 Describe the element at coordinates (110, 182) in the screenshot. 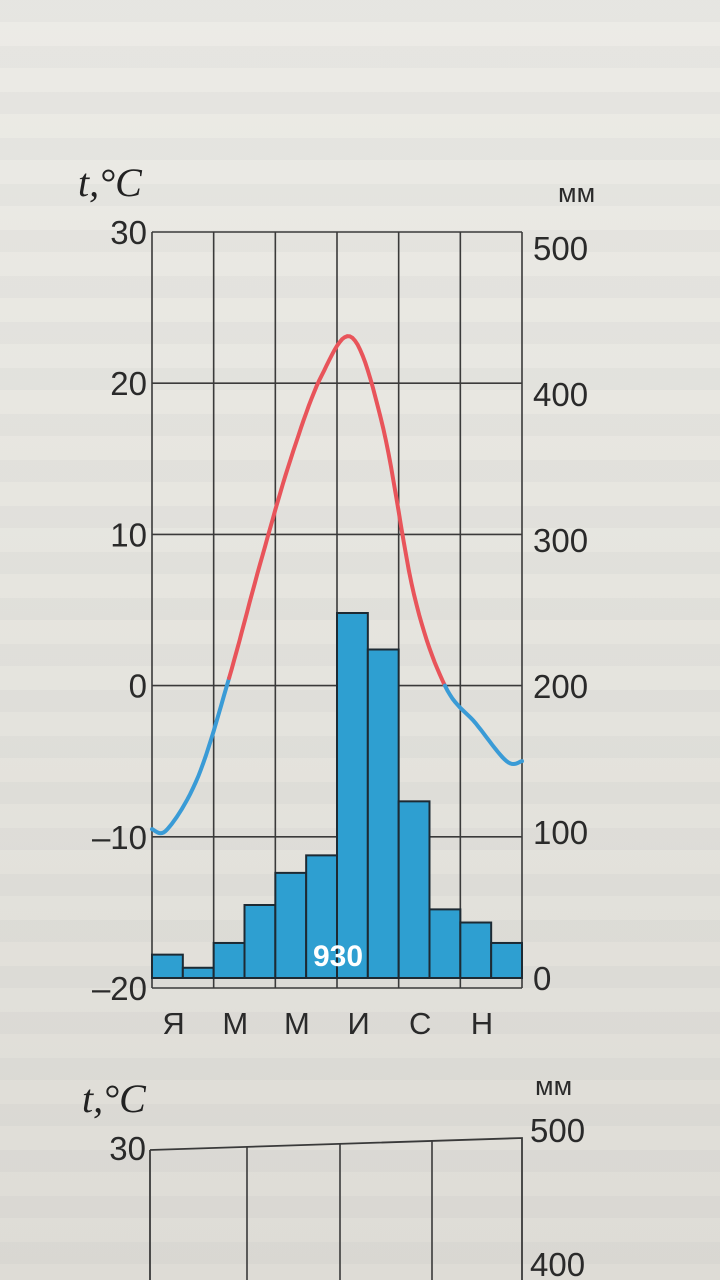

I see `left-axis-label: t,°C` at that location.